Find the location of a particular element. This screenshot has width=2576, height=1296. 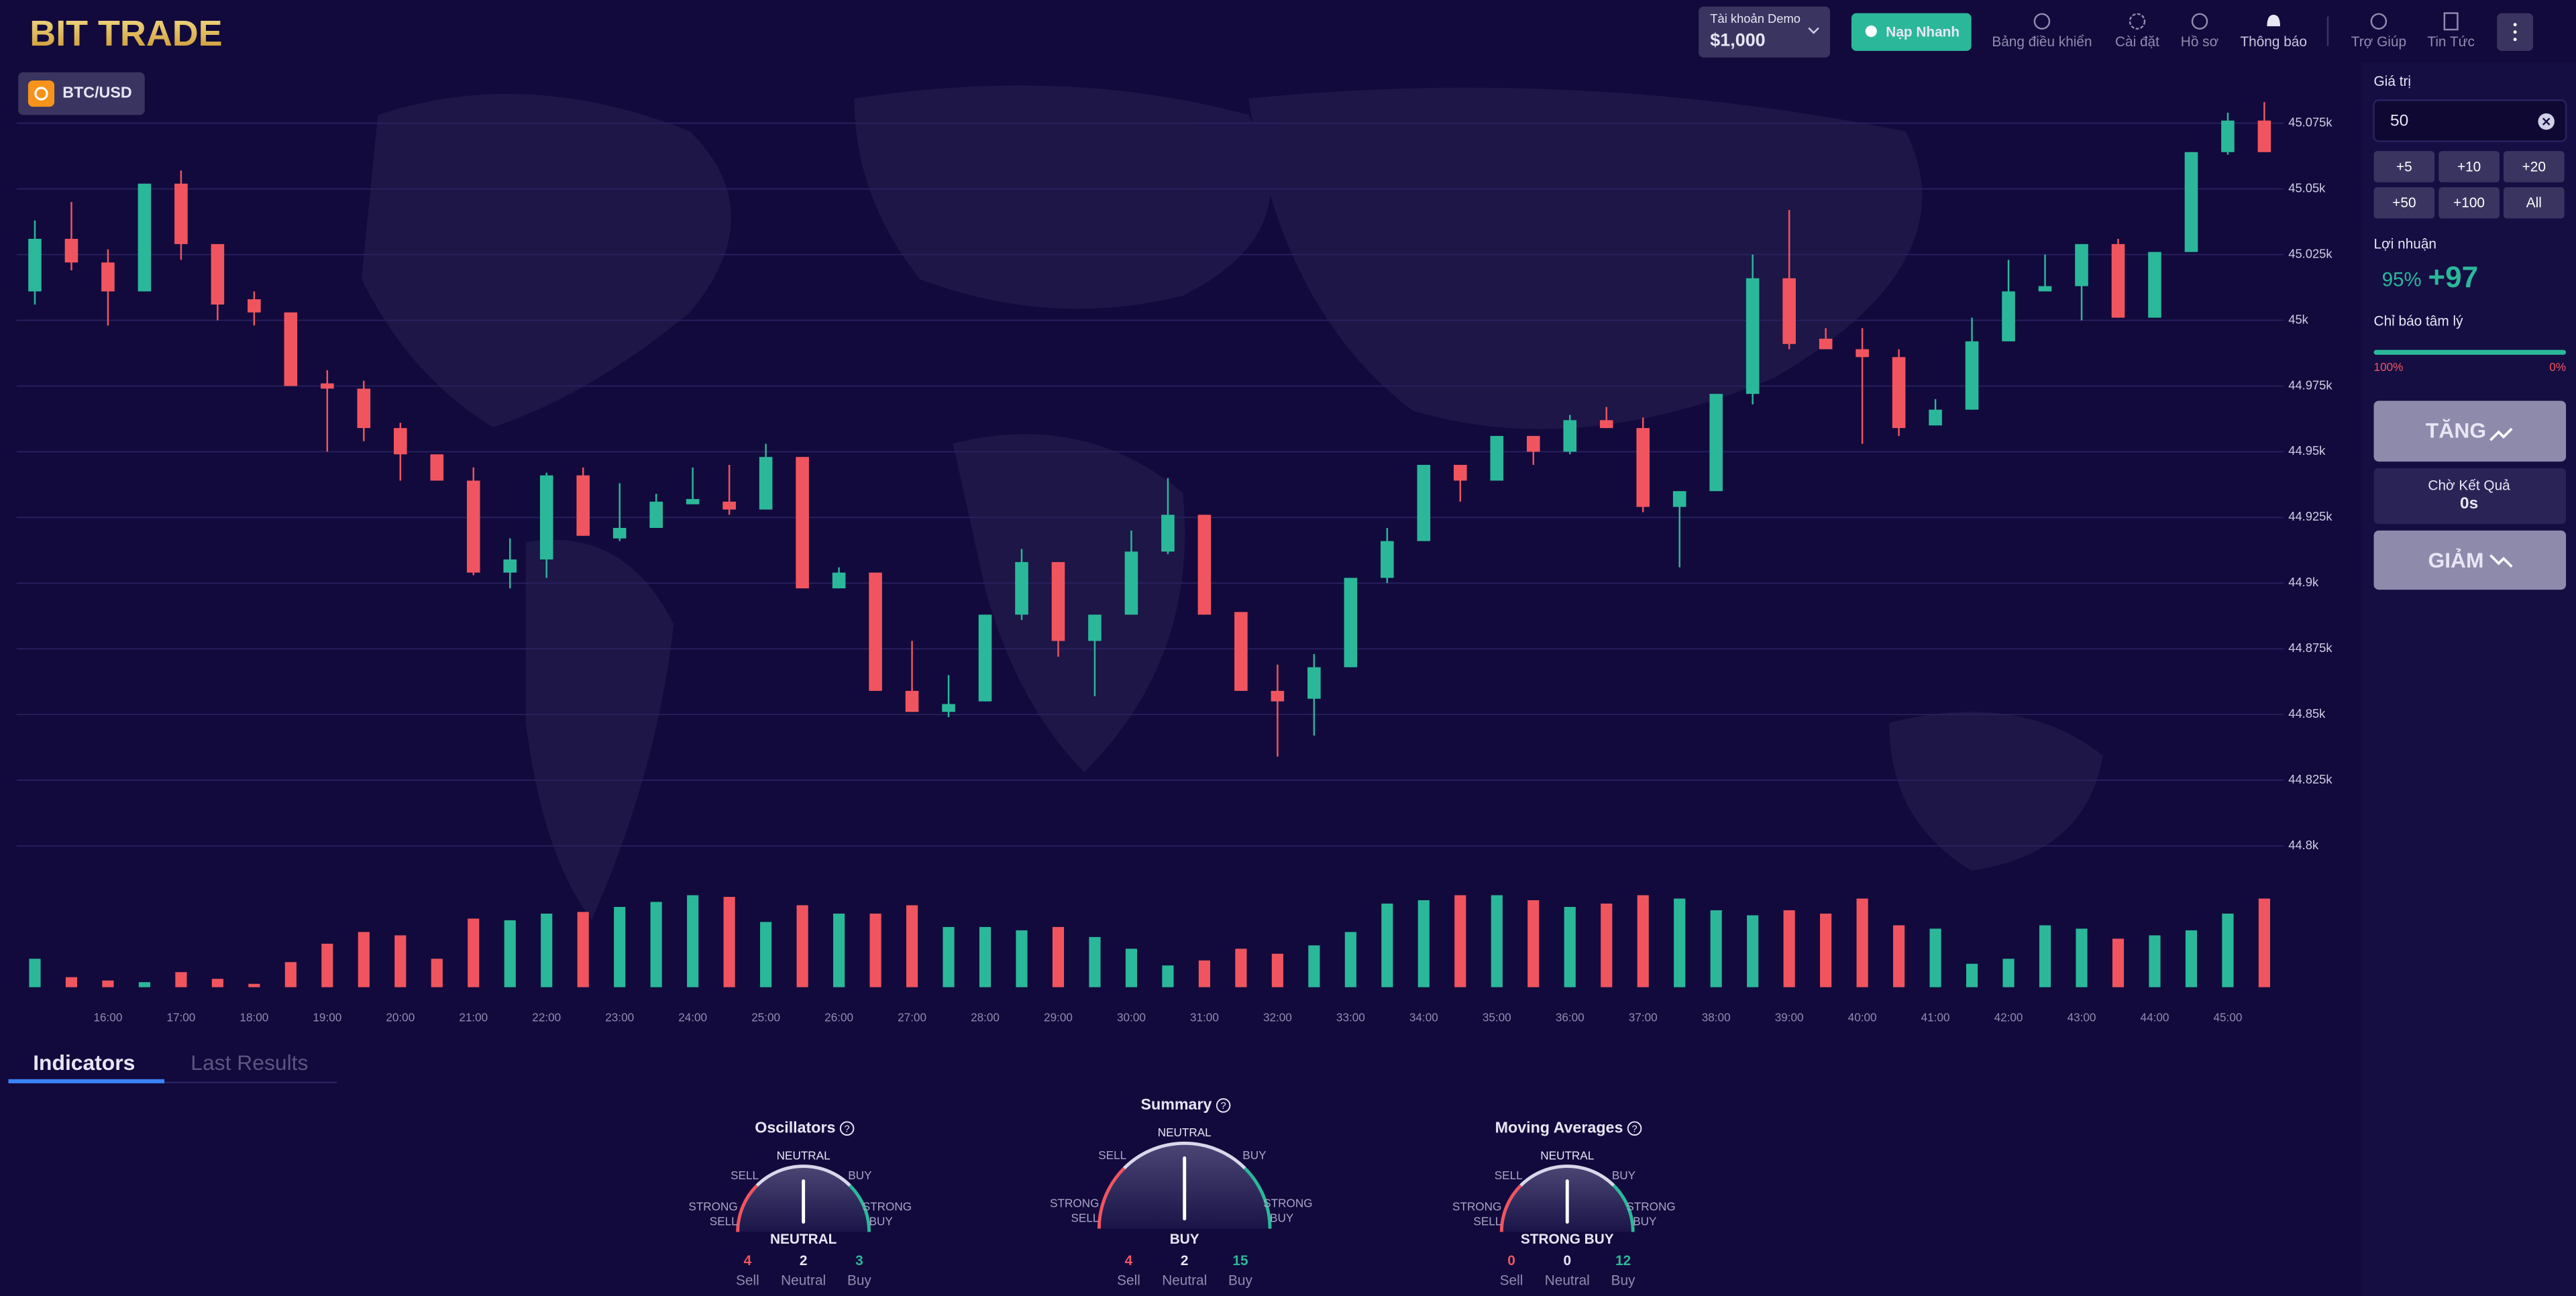

nav-item: Cài đặt is located at coordinates (2137, 42).